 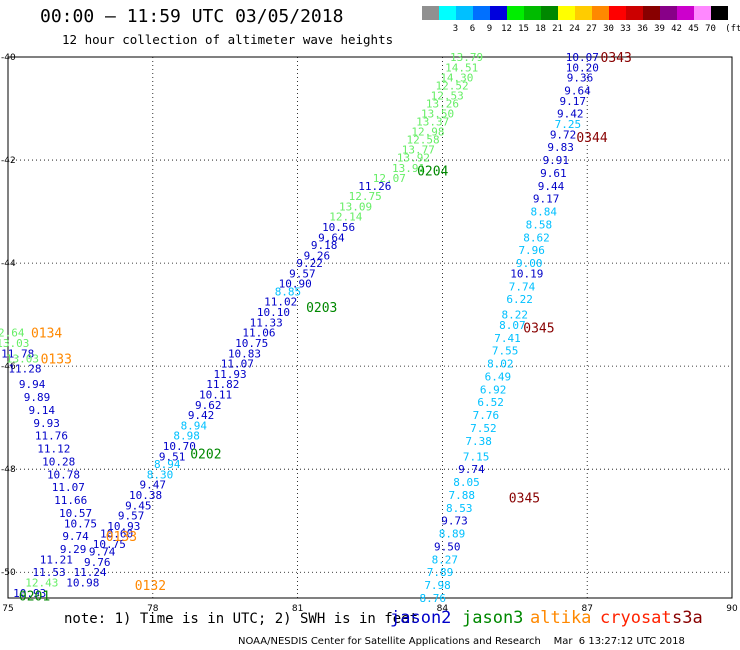 I want to click on wave-height-value: 11.82, so click(x=222, y=384).